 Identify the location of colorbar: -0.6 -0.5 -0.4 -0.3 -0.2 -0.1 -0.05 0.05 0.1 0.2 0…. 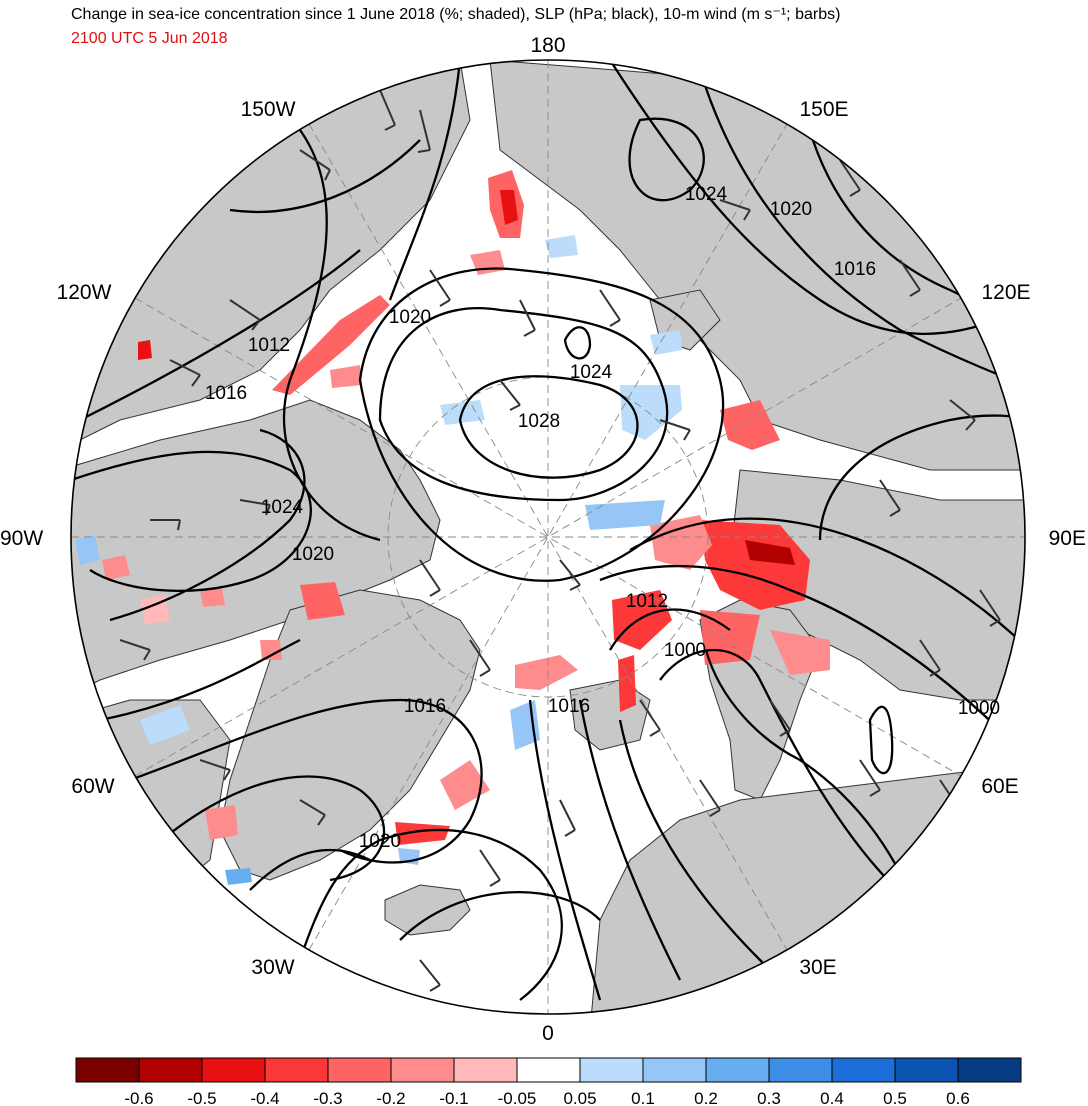
(548, 1081).